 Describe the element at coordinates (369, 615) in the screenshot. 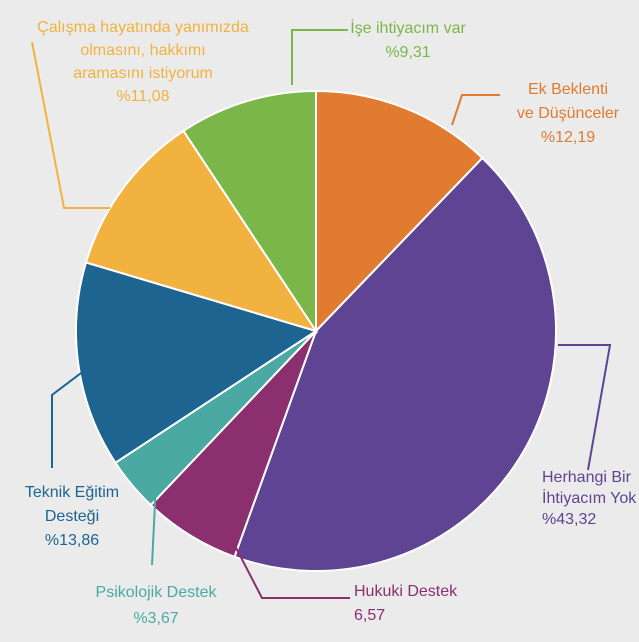

I see `slice-value-hukuki: 6,57` at that location.